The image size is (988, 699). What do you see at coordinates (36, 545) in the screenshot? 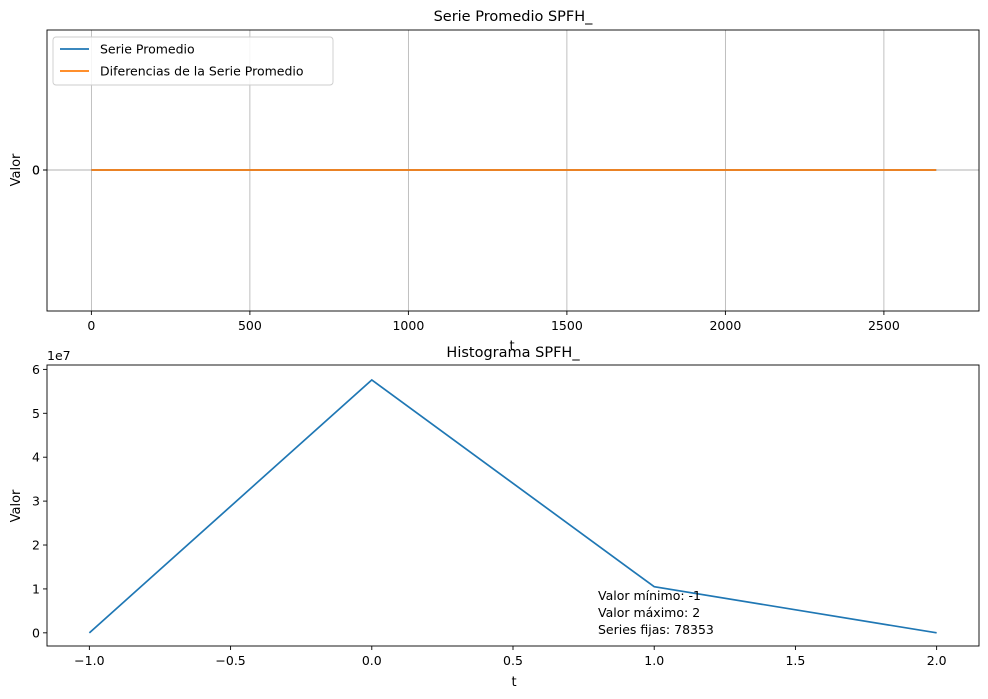
I see `y-tick-label: 2` at bounding box center [36, 545].